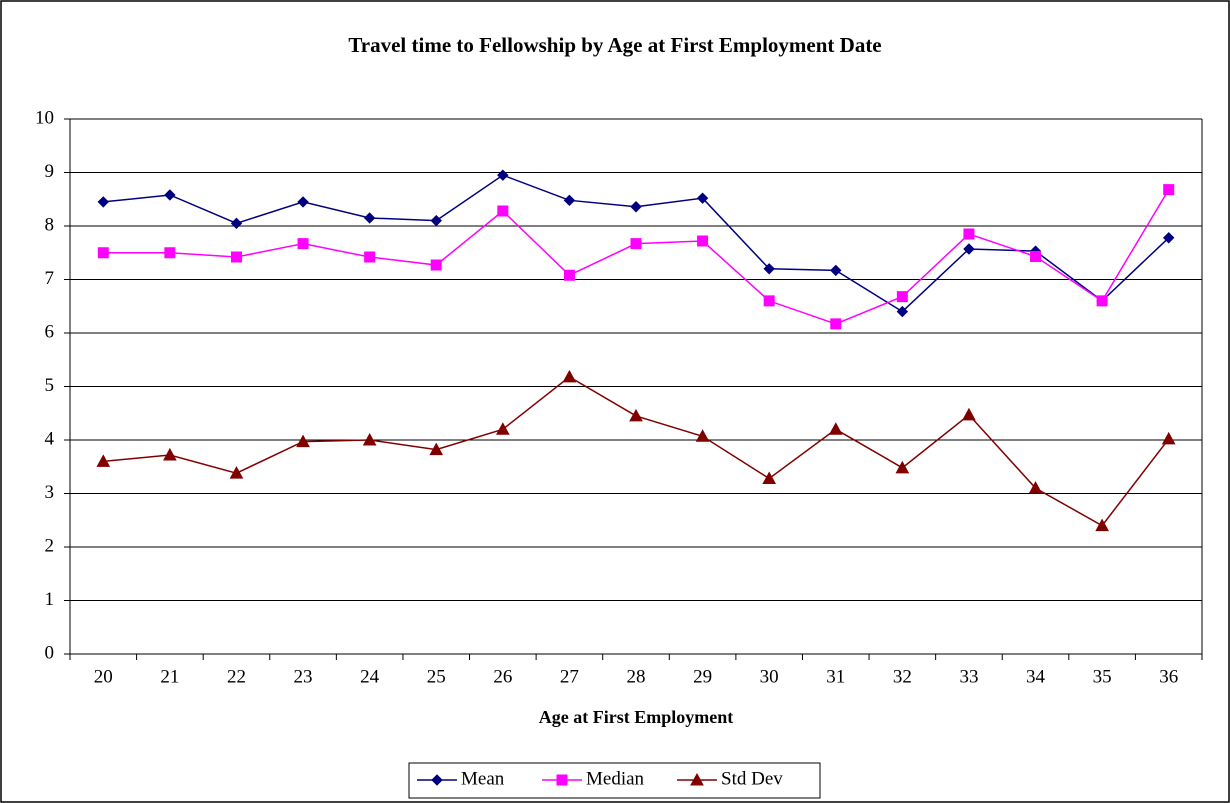  I want to click on y-tick-label: 3, so click(50, 492).